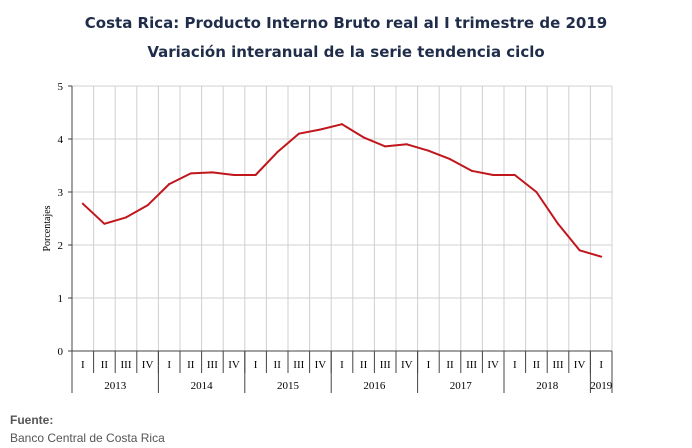  What do you see at coordinates (601, 386) in the screenshot?
I see `x-tick-label-year: 2019` at bounding box center [601, 386].